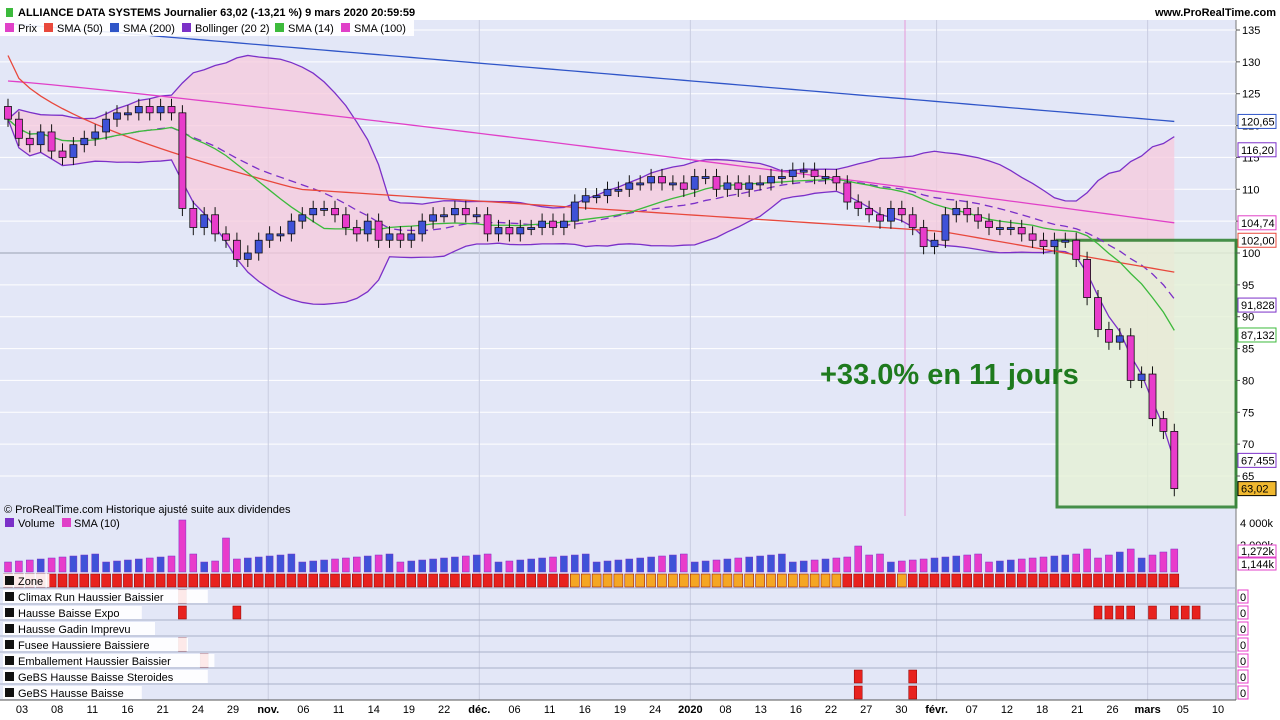 The image size is (1280, 720). What do you see at coordinates (1248, 350) in the screenshot?
I see `y-tick-label: 85` at bounding box center [1248, 350].